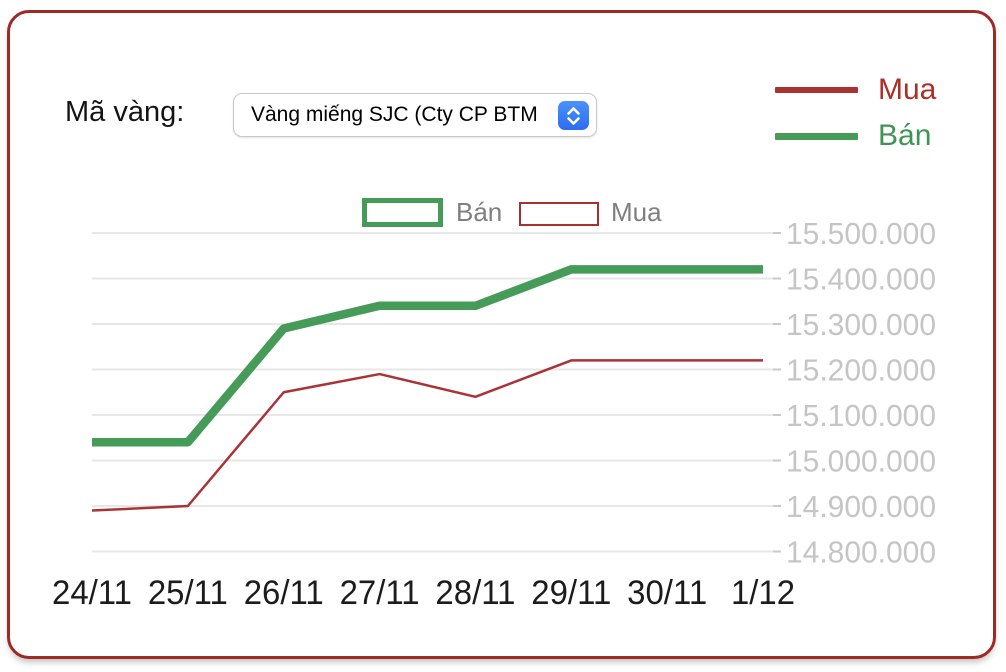  I want to click on x-axis-label: 28/11, so click(475, 593).